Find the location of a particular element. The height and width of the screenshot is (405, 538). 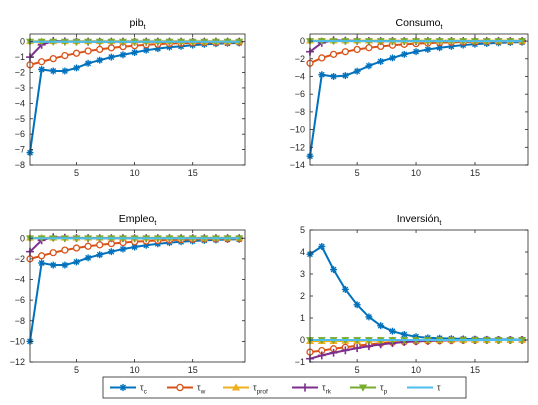

y-tick-label-consumo: −12 is located at coordinates (297, 147).